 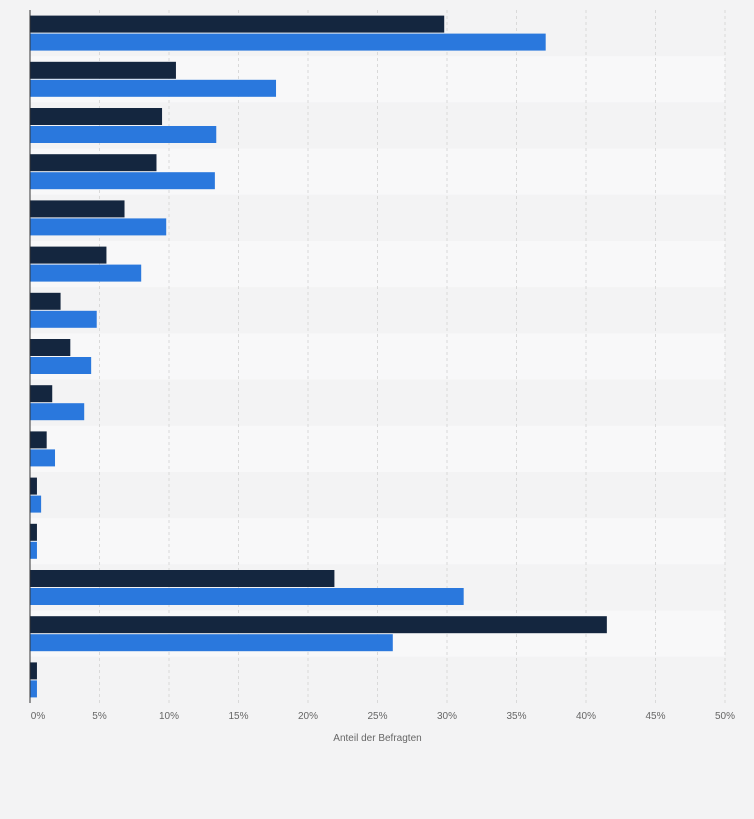 I want to click on x-axis-ticks: 0% 5% 10% 15% 20% 25% 30% 35% 40% 45% 50%, so click(x=383, y=716).